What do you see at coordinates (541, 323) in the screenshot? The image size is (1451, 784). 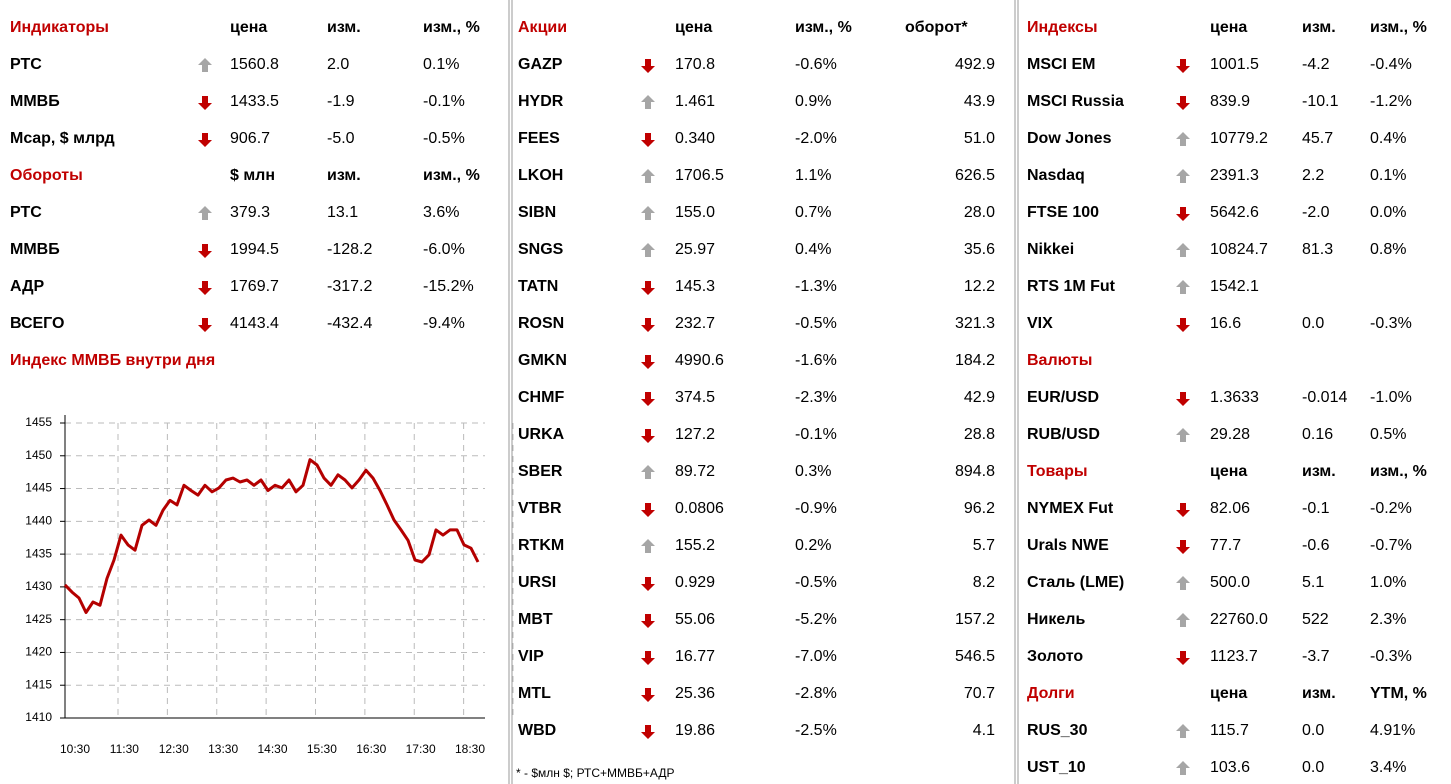 I see `row-name: ROSN` at bounding box center [541, 323].